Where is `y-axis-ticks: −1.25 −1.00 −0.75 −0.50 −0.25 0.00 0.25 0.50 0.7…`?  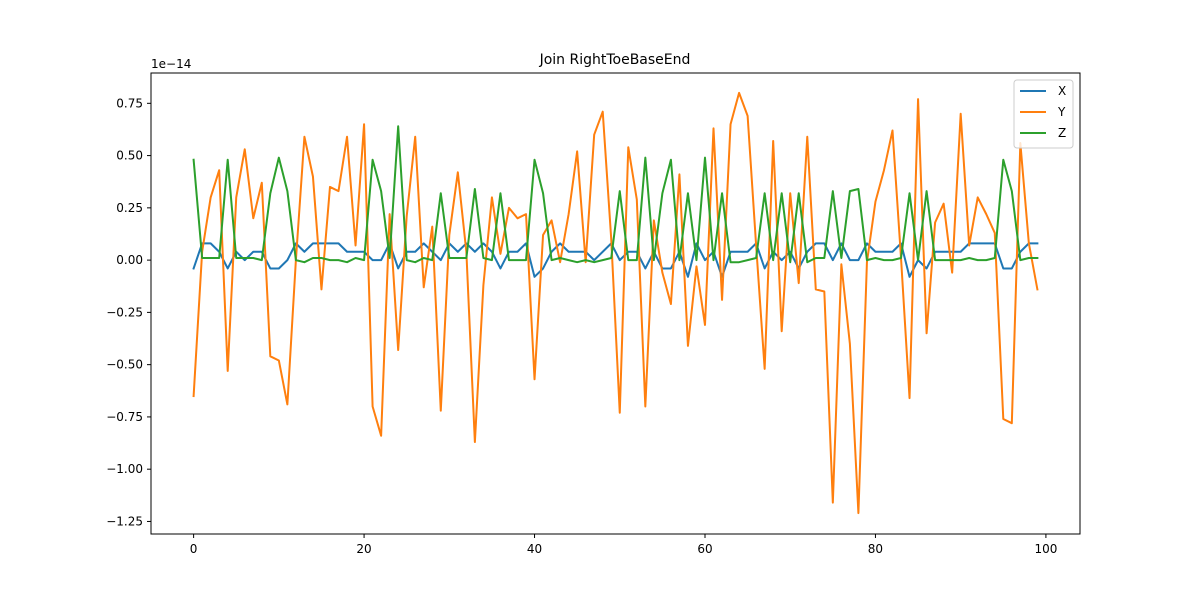 y-axis-ticks: −1.25 −1.00 −0.75 −0.50 −0.25 0.00 0.25 0.50 0.7… is located at coordinates (128, 312).